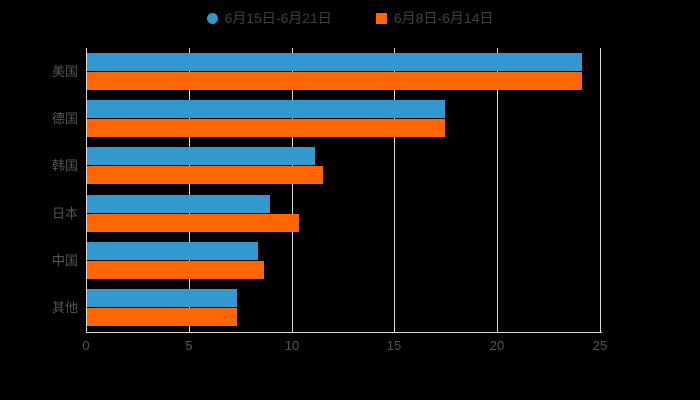  I want to click on y-axis-label-2: 韩国, so click(64, 165).